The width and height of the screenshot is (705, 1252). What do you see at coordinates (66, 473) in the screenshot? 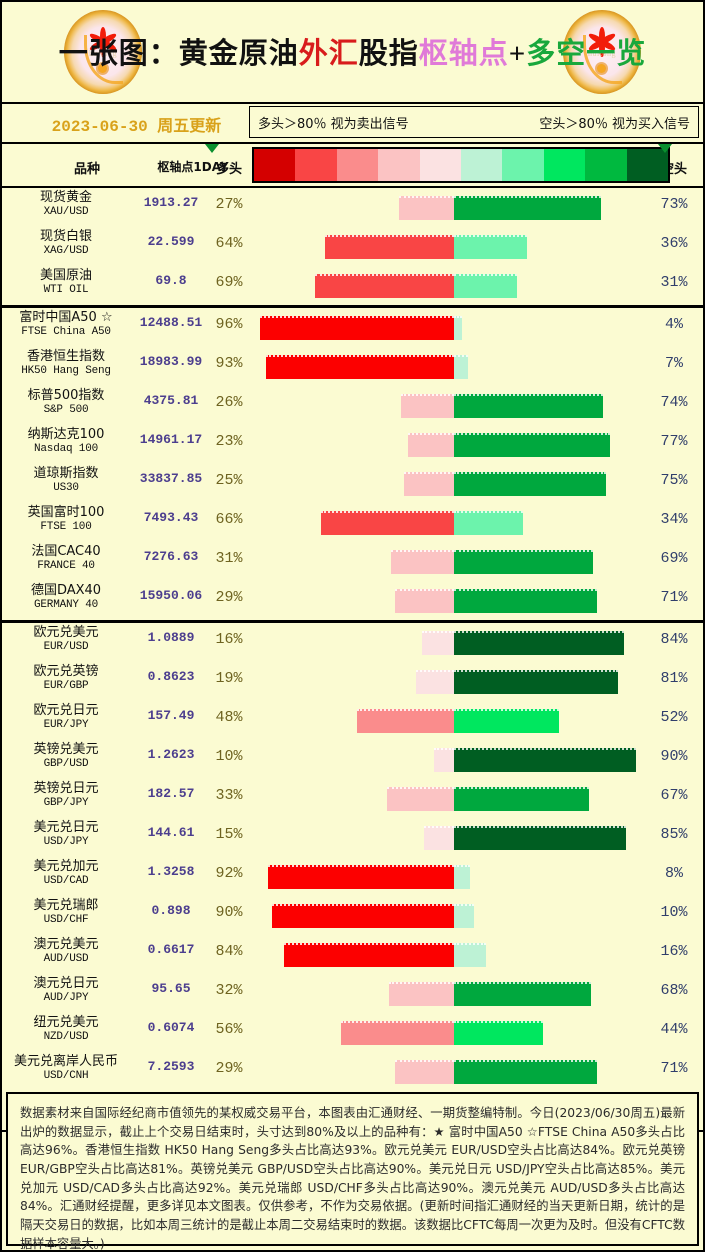
I see `instrument-name-cn: 道琼斯指数` at bounding box center [66, 473].